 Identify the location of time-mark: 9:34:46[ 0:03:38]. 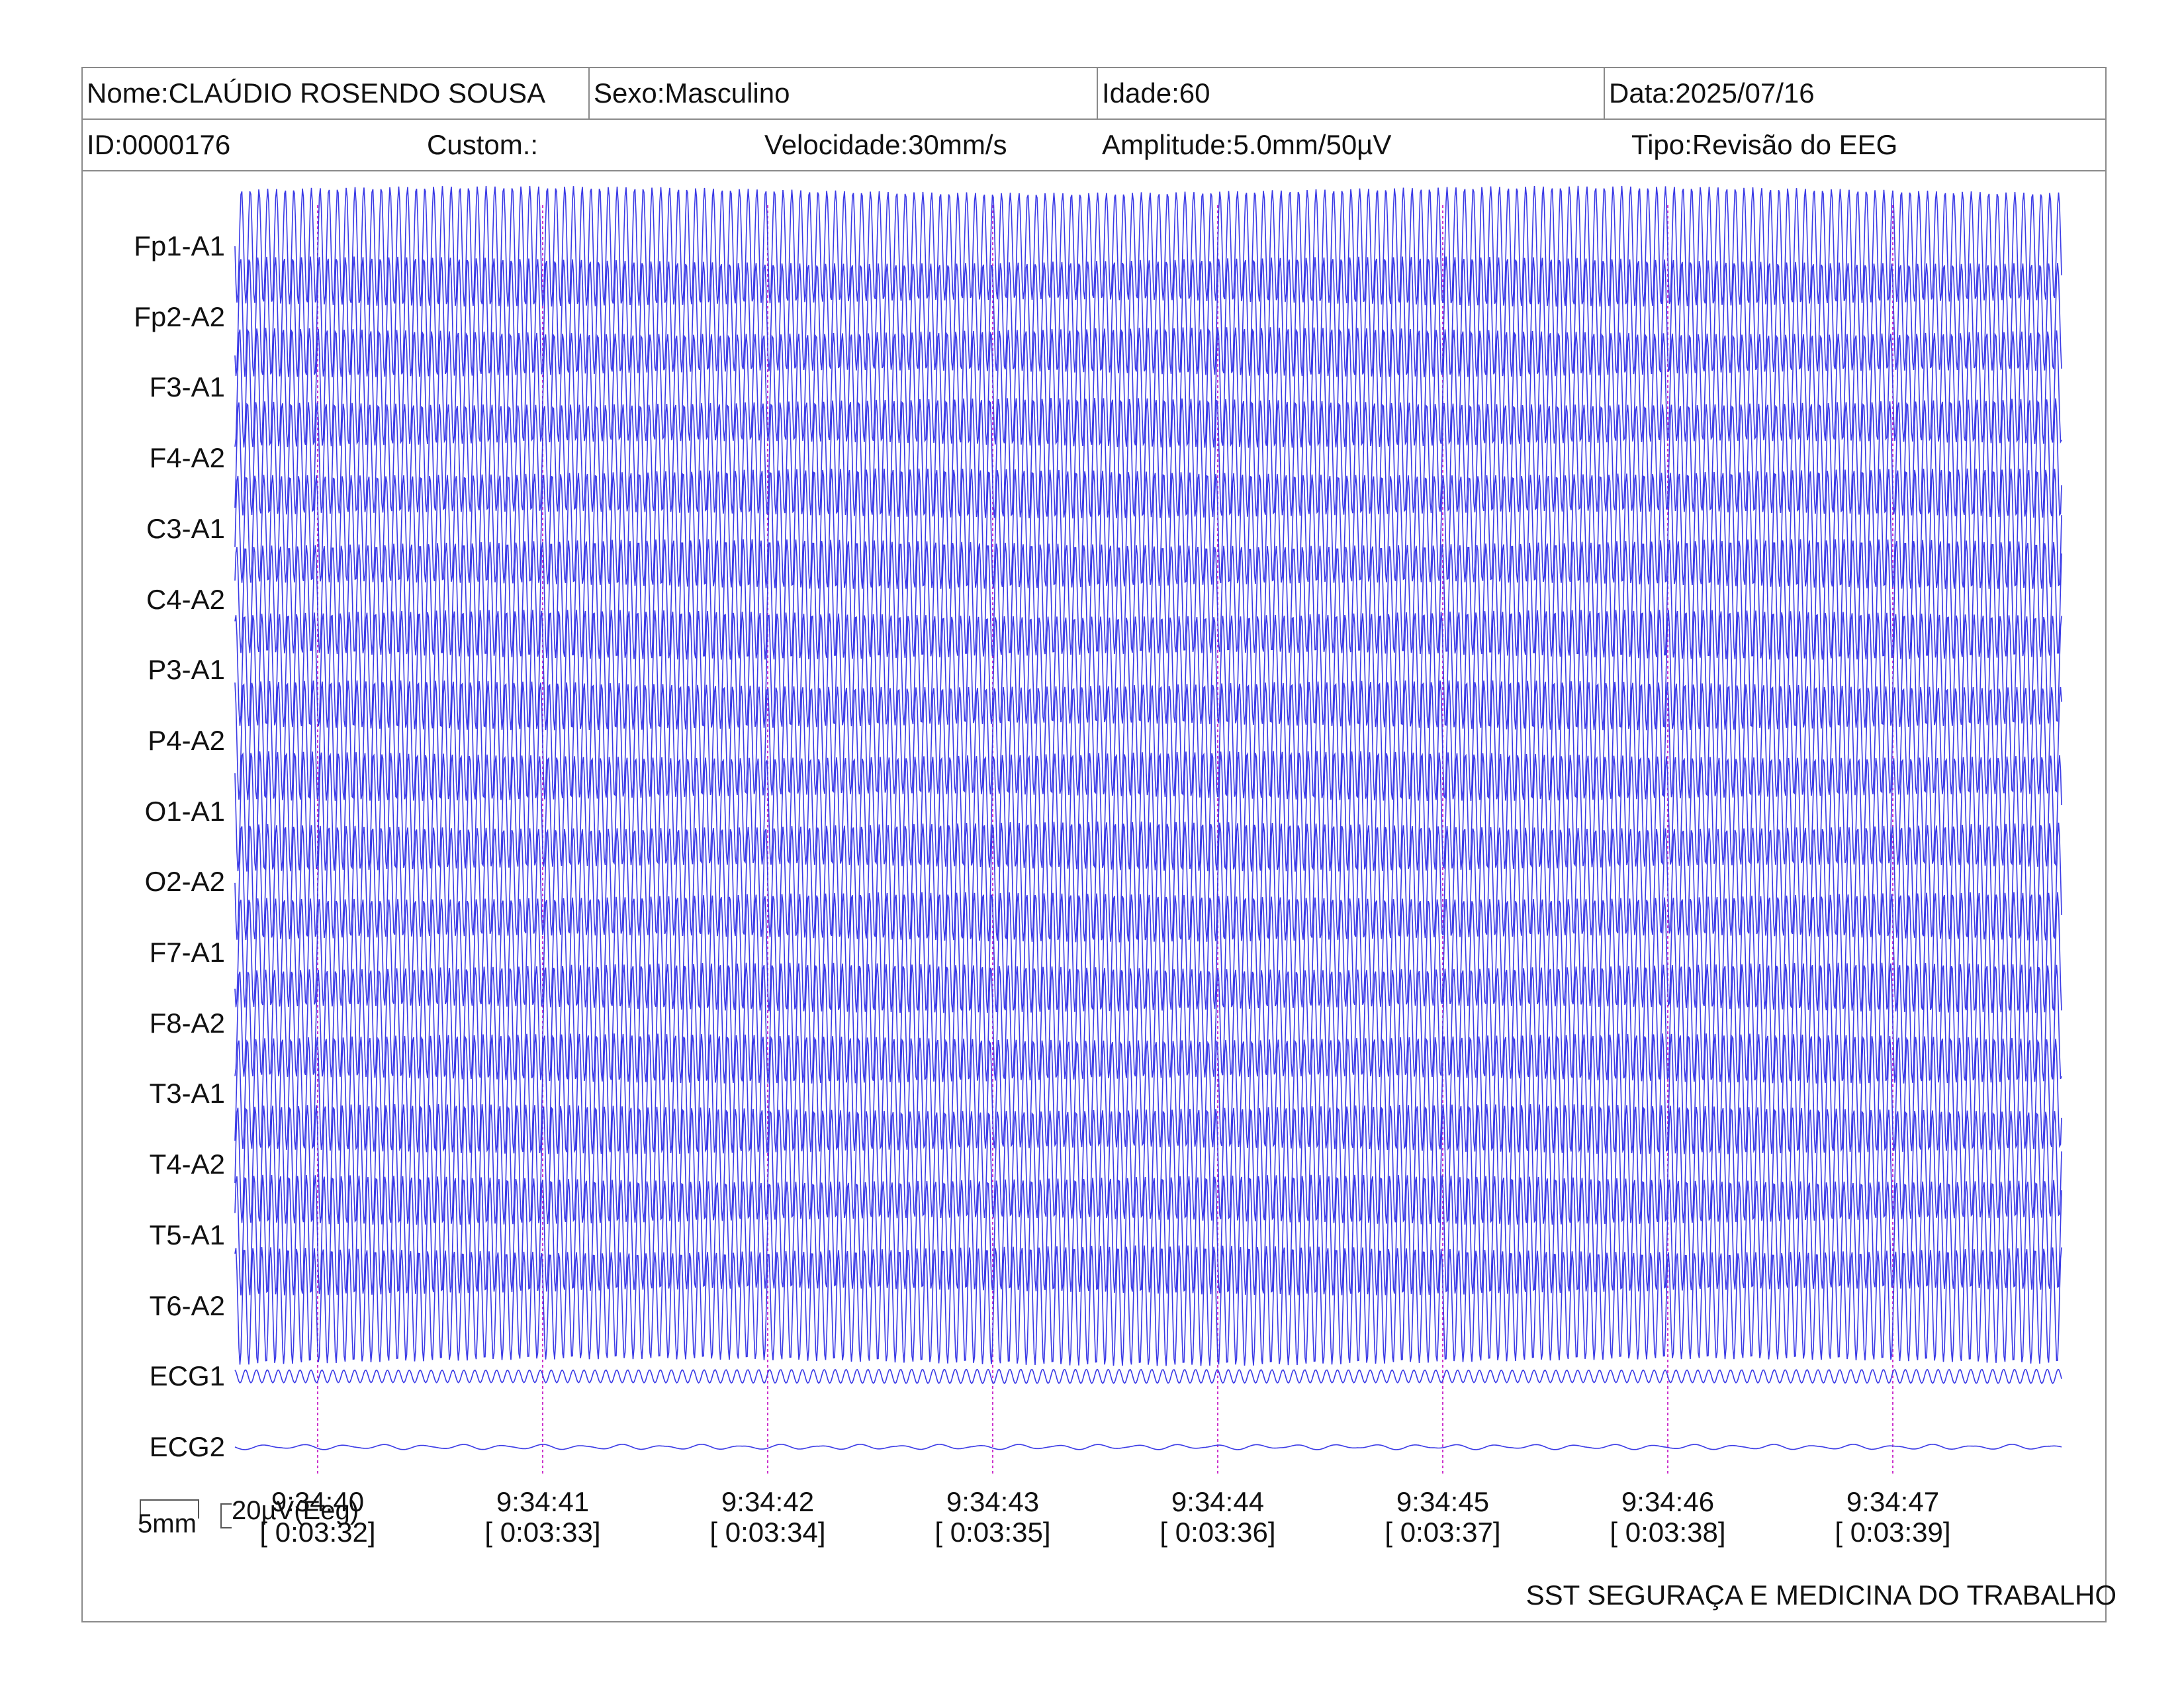
(1668, 1517).